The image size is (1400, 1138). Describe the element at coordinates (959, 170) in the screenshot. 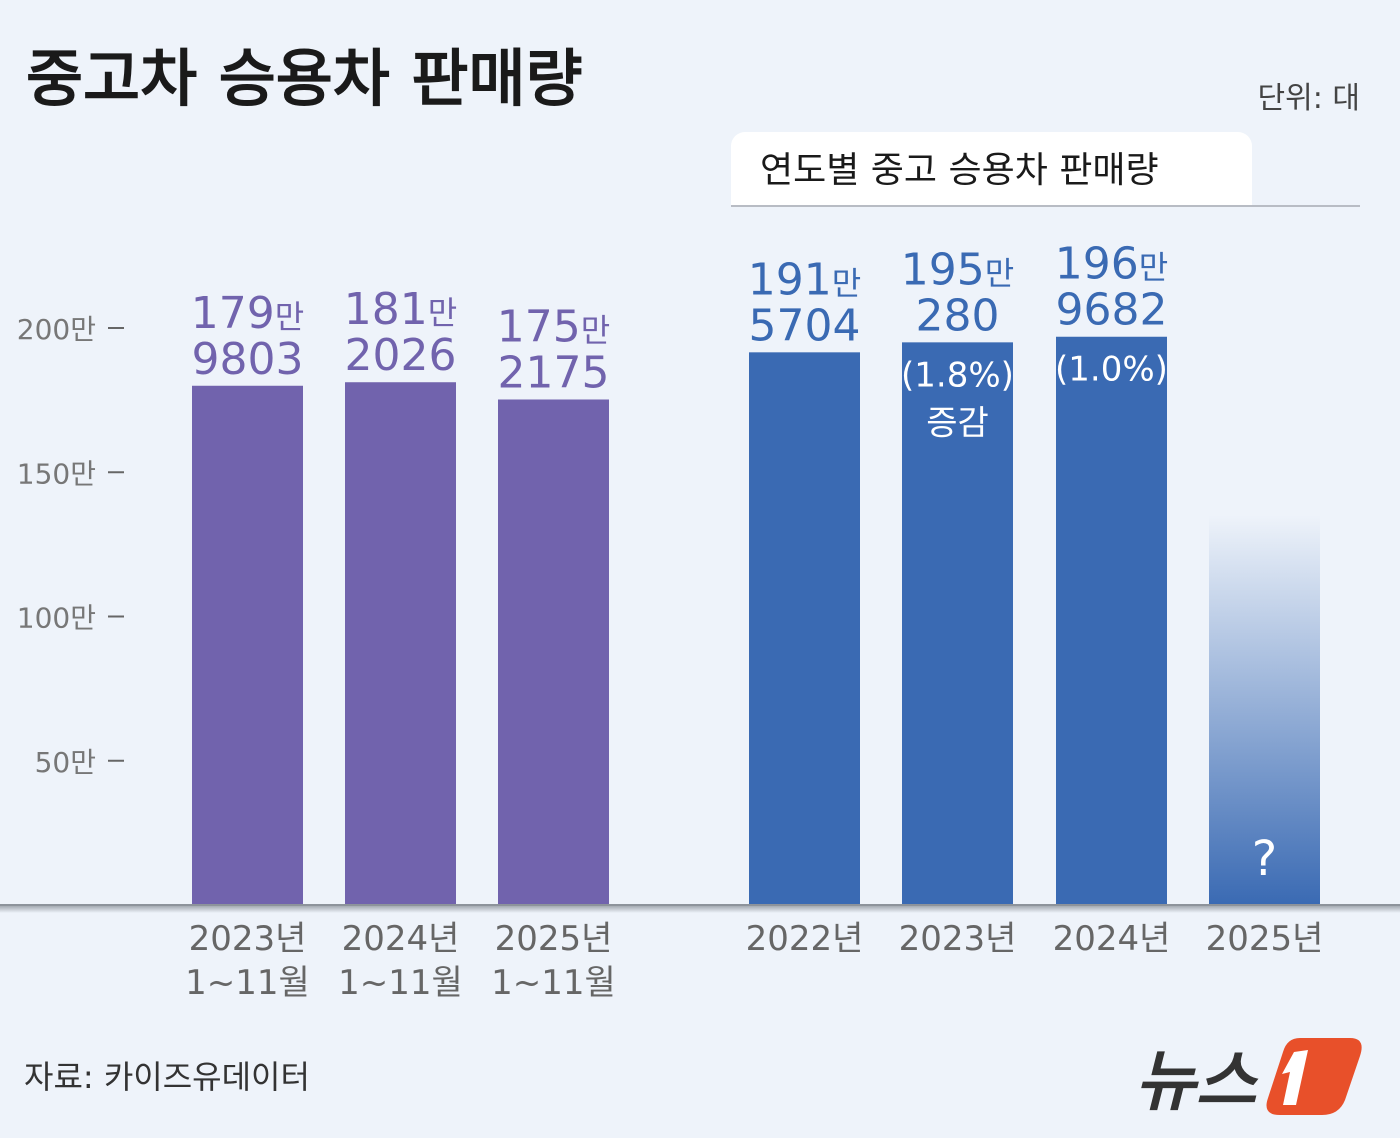

I see `subchart-title: 연도별 중고 승용차 판매량` at that location.